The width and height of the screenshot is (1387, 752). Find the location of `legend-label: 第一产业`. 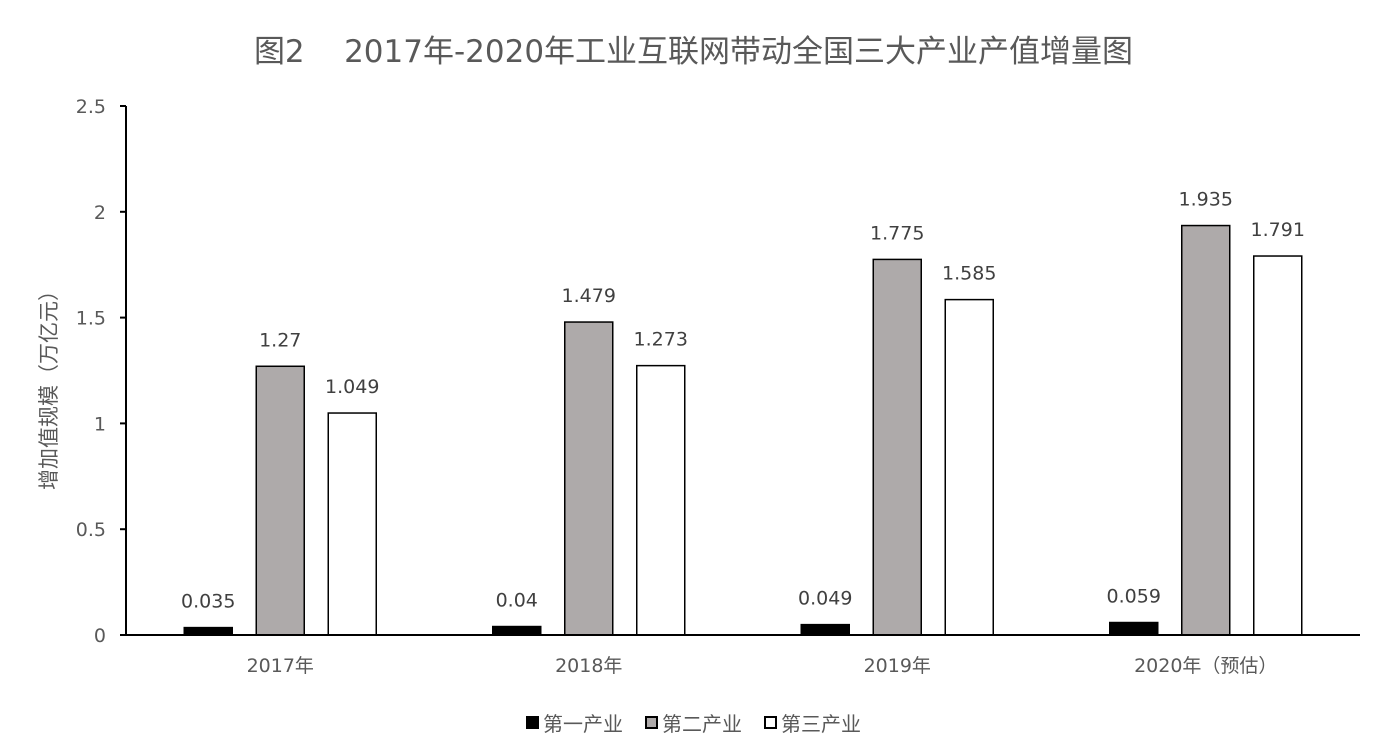

legend-label: 第一产业 is located at coordinates (583, 724).